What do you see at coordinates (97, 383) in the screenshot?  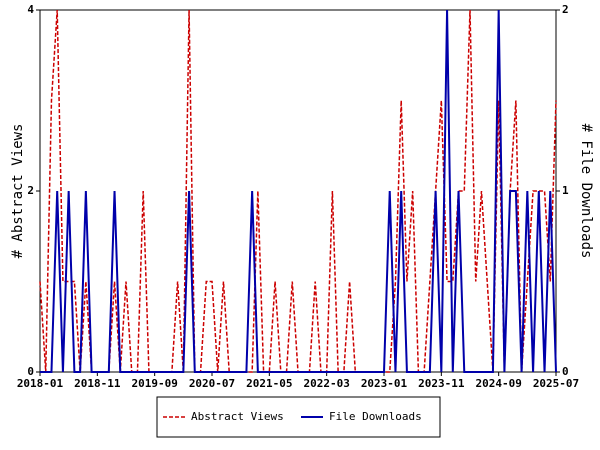 I see `x-tick-label: 2018-11` at bounding box center [97, 383].